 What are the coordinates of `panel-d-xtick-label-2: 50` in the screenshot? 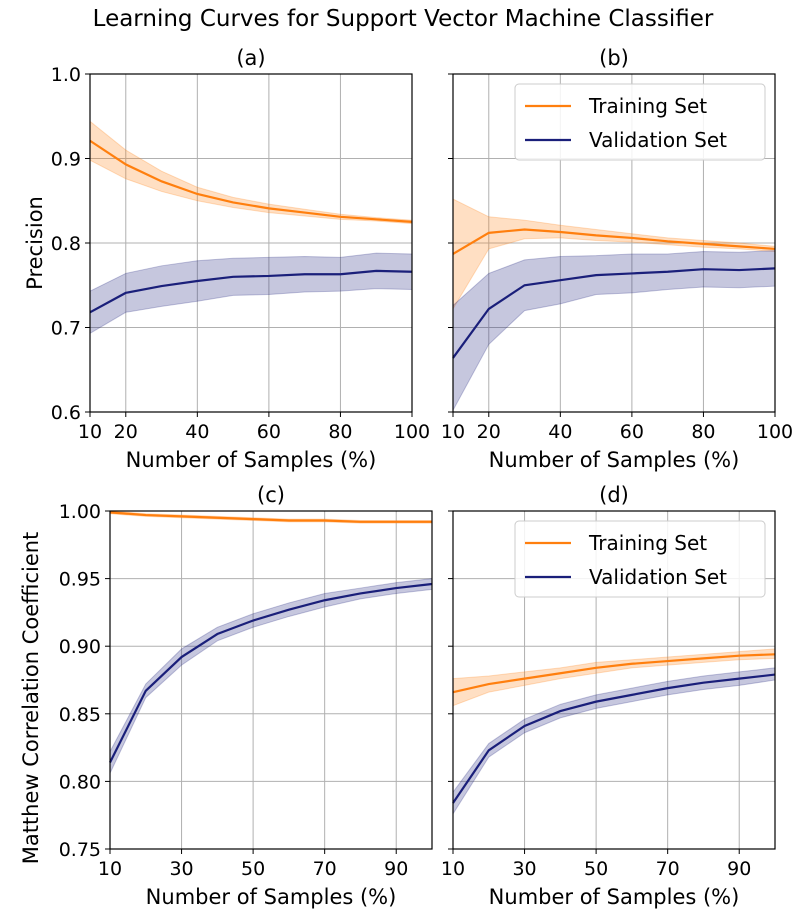 It's located at (596, 869).